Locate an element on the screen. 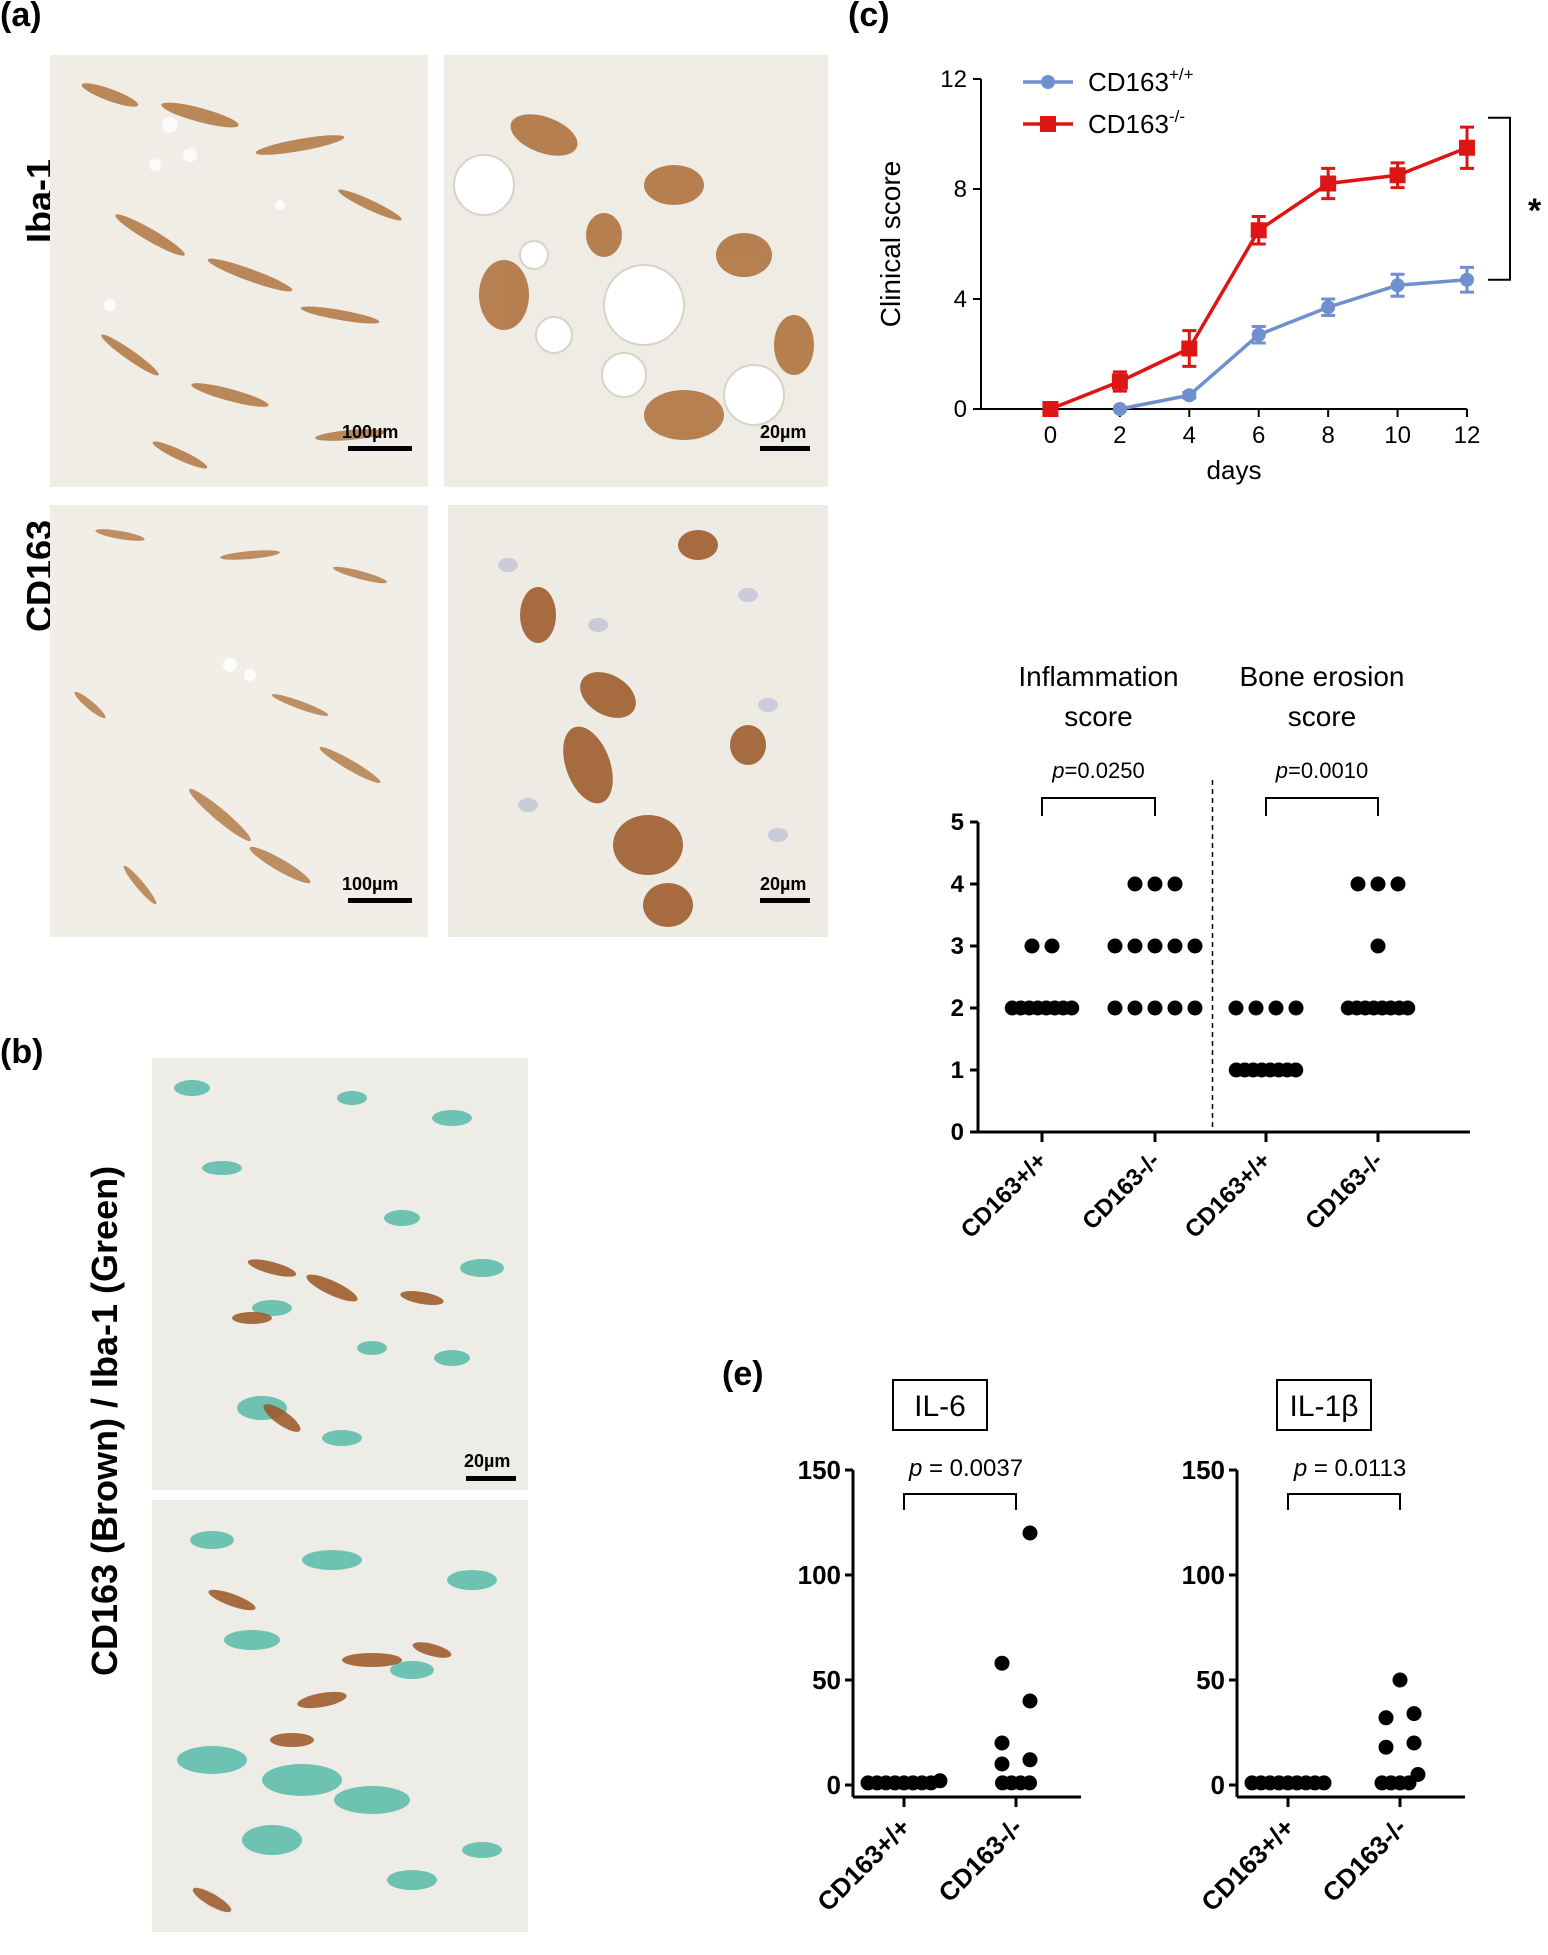  cd163-high-mag-texture is located at coordinates (638, 721).